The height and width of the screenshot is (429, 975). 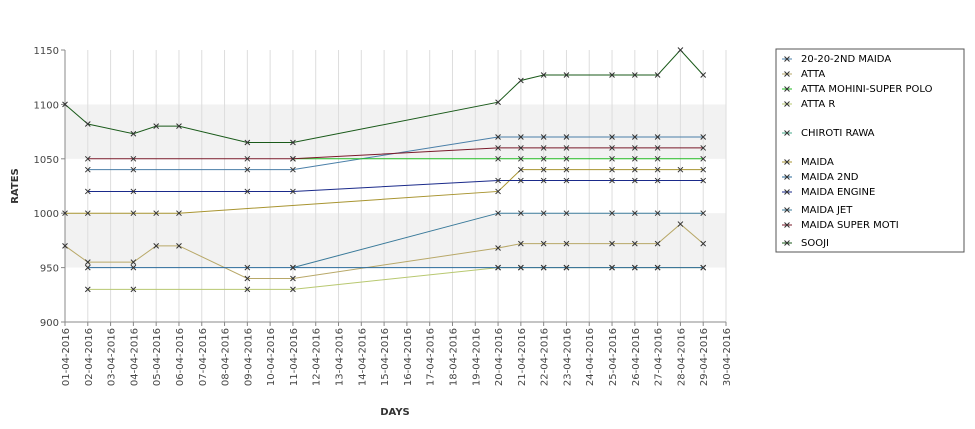 I want to click on legend-label-3: ATTA R, so click(x=818, y=104).